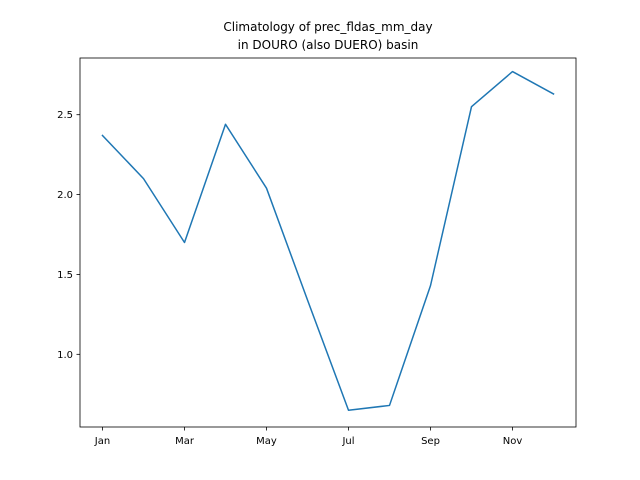  What do you see at coordinates (328, 45) in the screenshot?
I see `chart-title-line-2: in DOURO (also DUERO) basin` at bounding box center [328, 45].